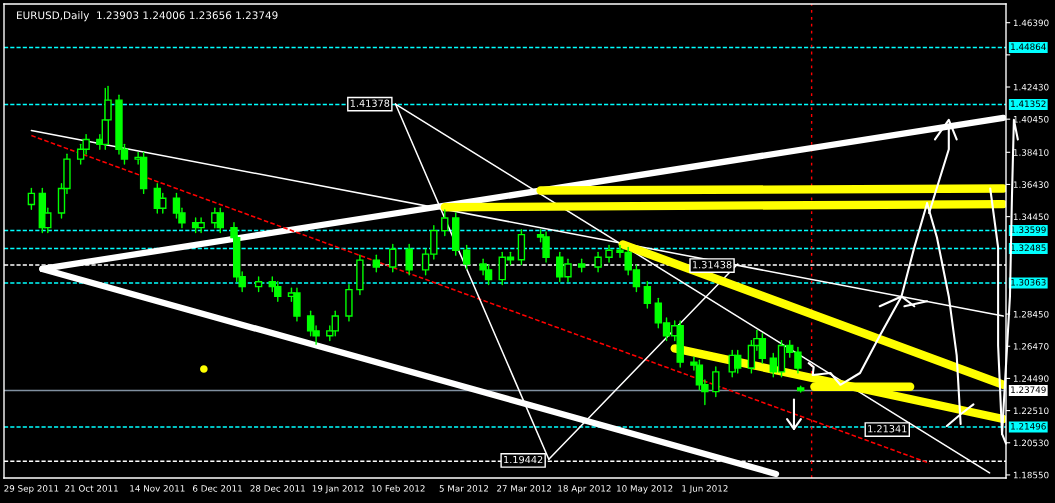  Describe the element at coordinates (1031, 87) in the screenshot. I see `y-tick-label: 1.42430` at that location.